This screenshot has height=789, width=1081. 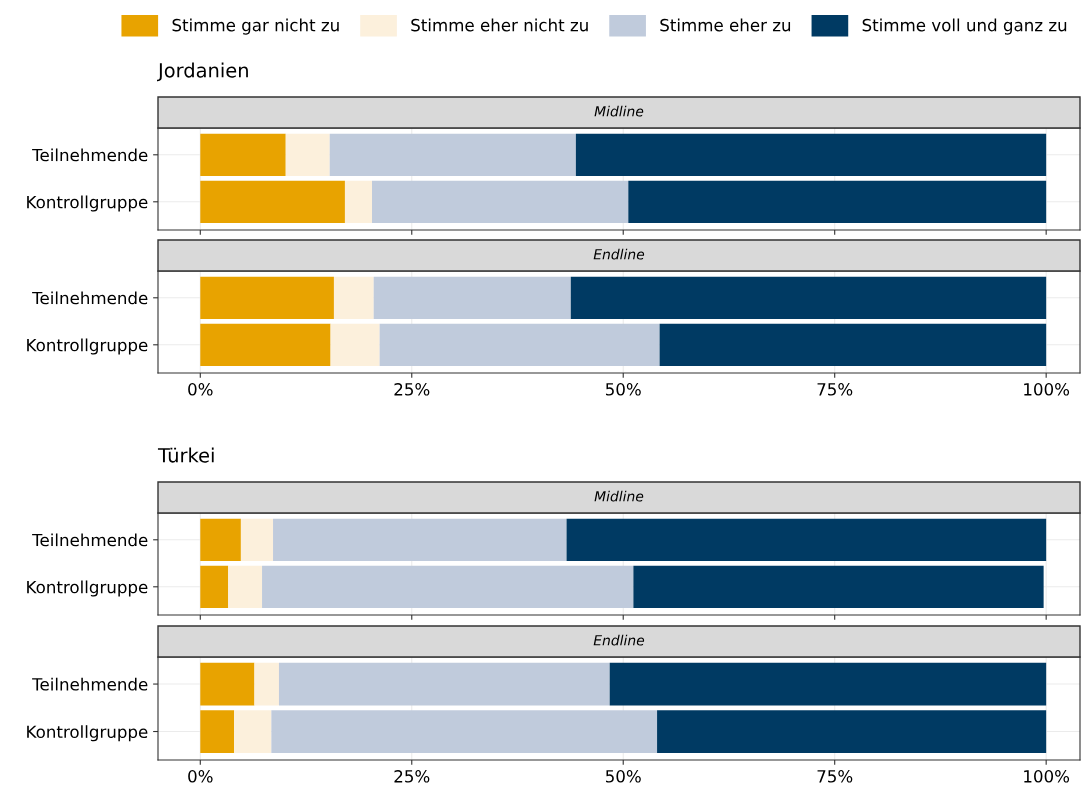 What do you see at coordinates (964, 26) in the screenshot?
I see `legend-label: Stimme voll und ganz zu` at bounding box center [964, 26].